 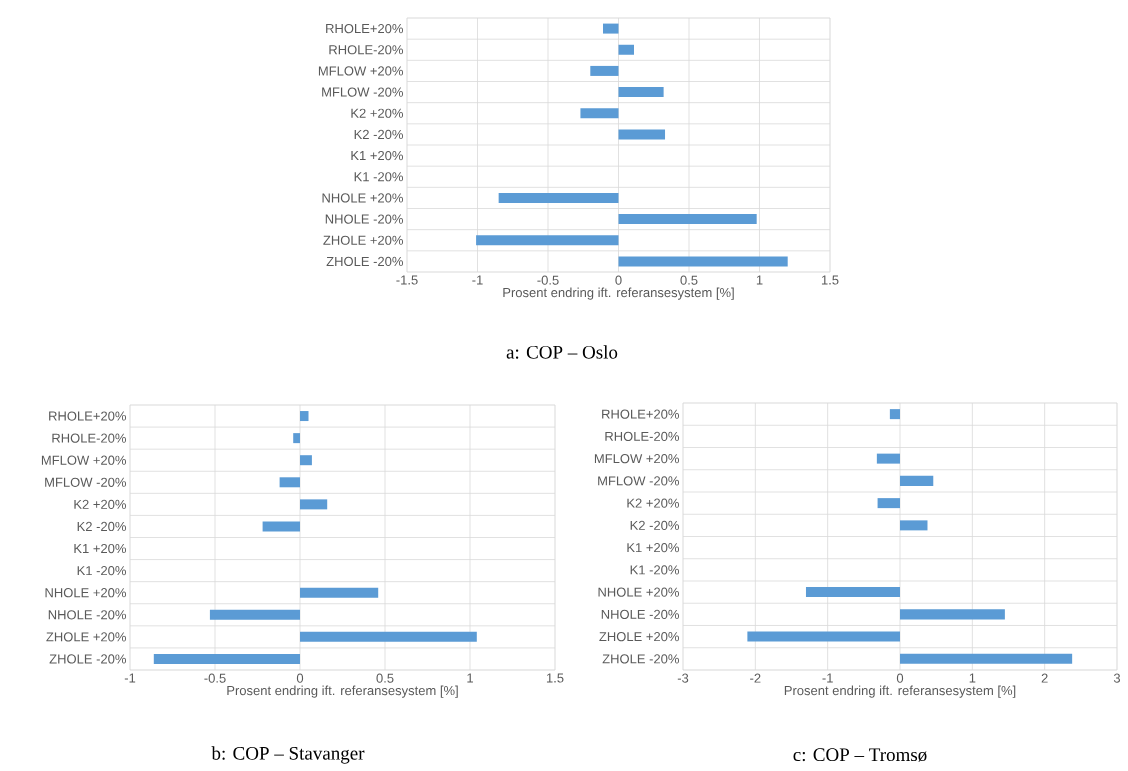 What do you see at coordinates (562, 352) in the screenshot?
I see `text: a: COP – Oslo` at bounding box center [562, 352].